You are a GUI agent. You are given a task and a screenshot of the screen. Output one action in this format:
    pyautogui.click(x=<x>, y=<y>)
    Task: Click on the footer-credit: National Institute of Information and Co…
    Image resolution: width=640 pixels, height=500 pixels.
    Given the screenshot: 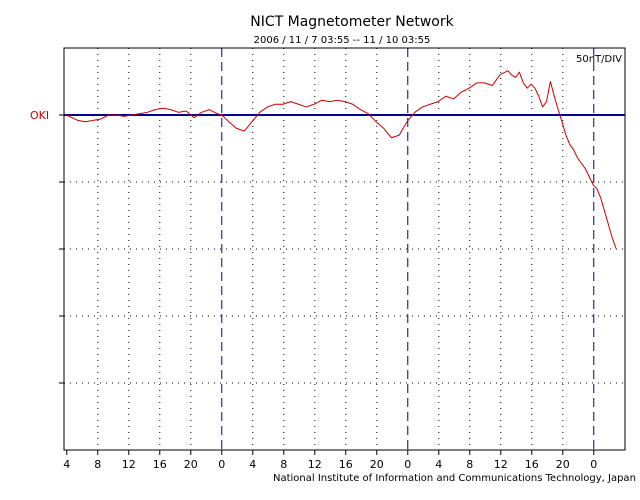 What is the action you would take?
    pyautogui.click(x=454, y=478)
    